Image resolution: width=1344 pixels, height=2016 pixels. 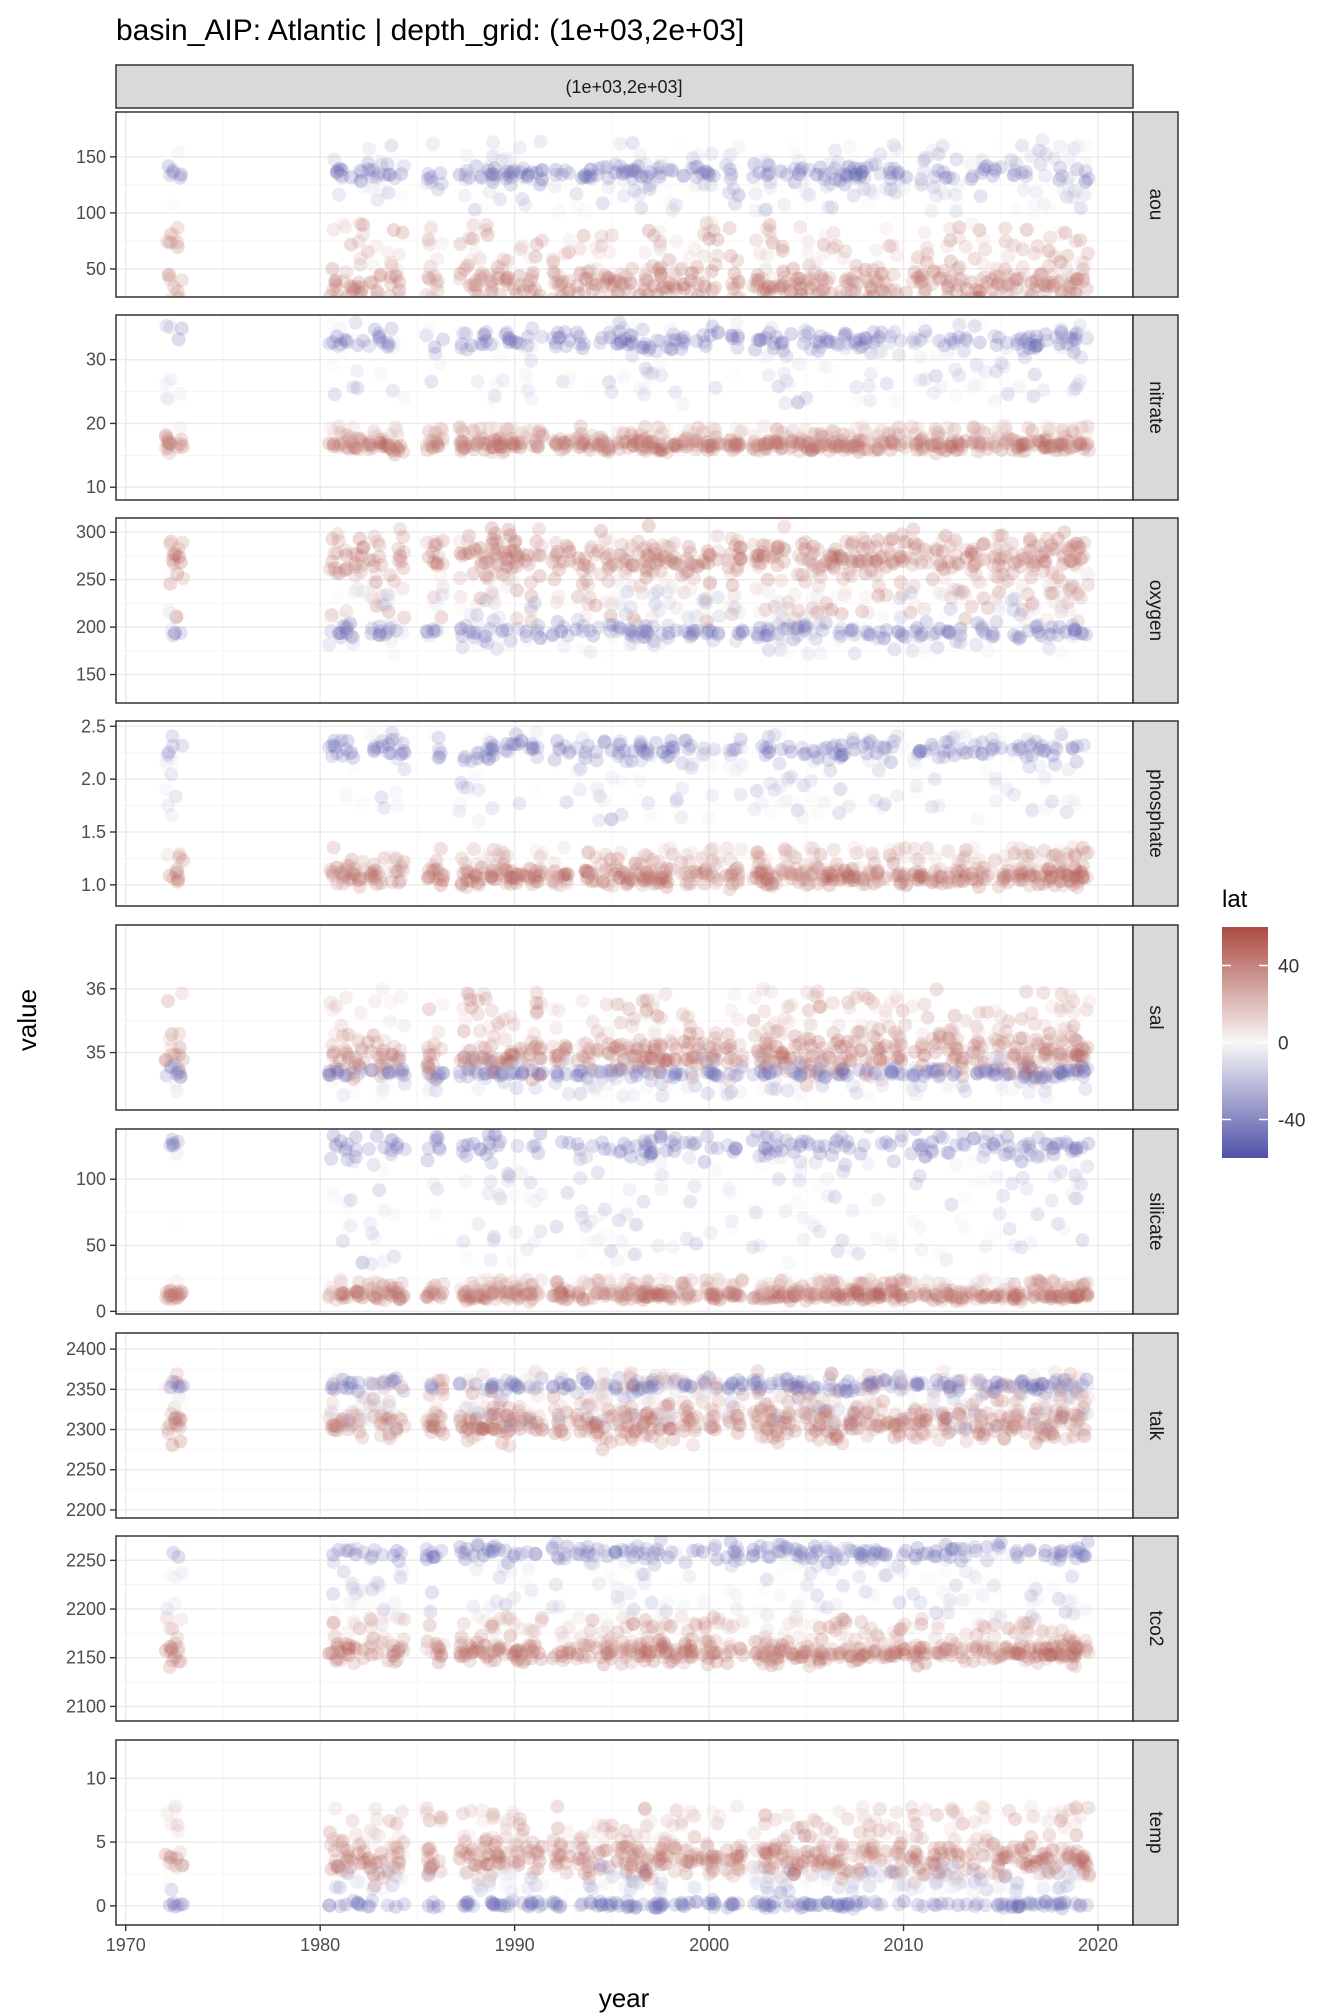 I want to click on facet-strip-bg, so click(x=1155, y=610).